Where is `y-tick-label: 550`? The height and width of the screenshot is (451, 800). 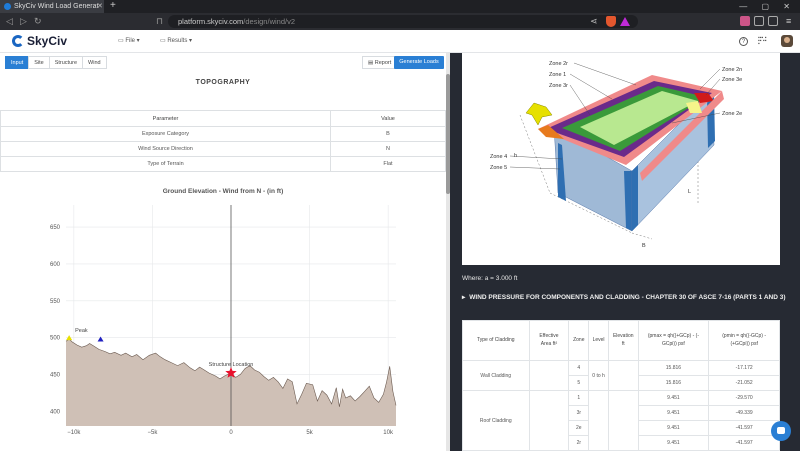 y-tick-label: 550 is located at coordinates (55, 302).